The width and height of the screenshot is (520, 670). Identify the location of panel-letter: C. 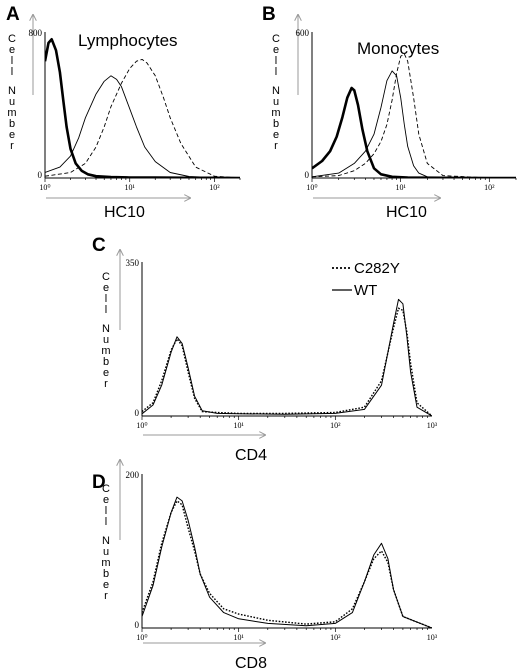
(99, 245).